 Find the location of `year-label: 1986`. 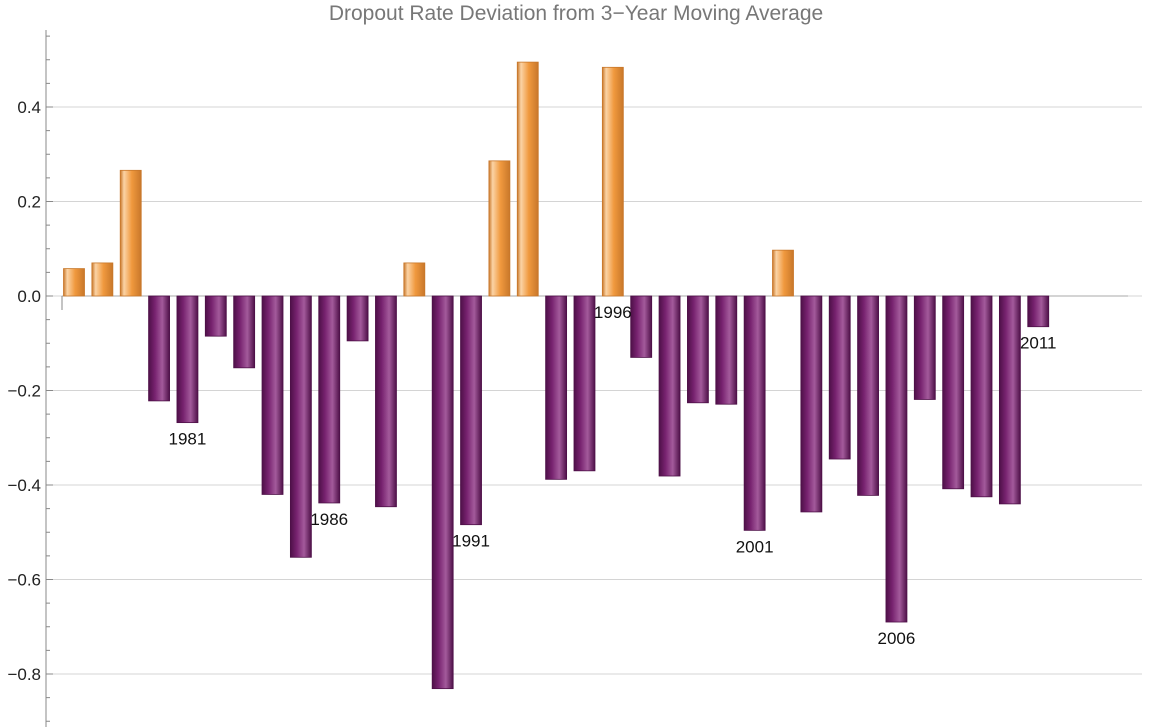

year-label: 1986 is located at coordinates (329, 519).